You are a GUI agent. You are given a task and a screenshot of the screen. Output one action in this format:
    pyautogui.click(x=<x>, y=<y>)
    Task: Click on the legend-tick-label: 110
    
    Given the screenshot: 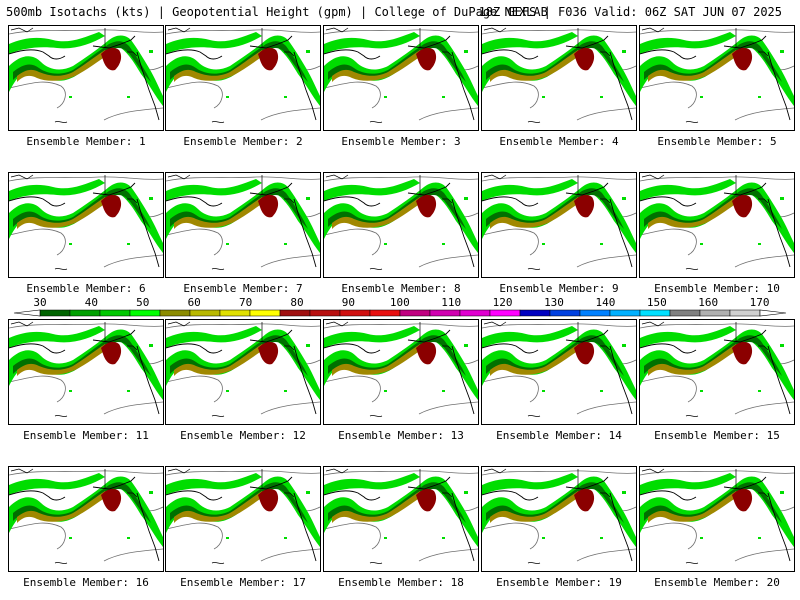 What is the action you would take?
    pyautogui.click(x=451, y=302)
    